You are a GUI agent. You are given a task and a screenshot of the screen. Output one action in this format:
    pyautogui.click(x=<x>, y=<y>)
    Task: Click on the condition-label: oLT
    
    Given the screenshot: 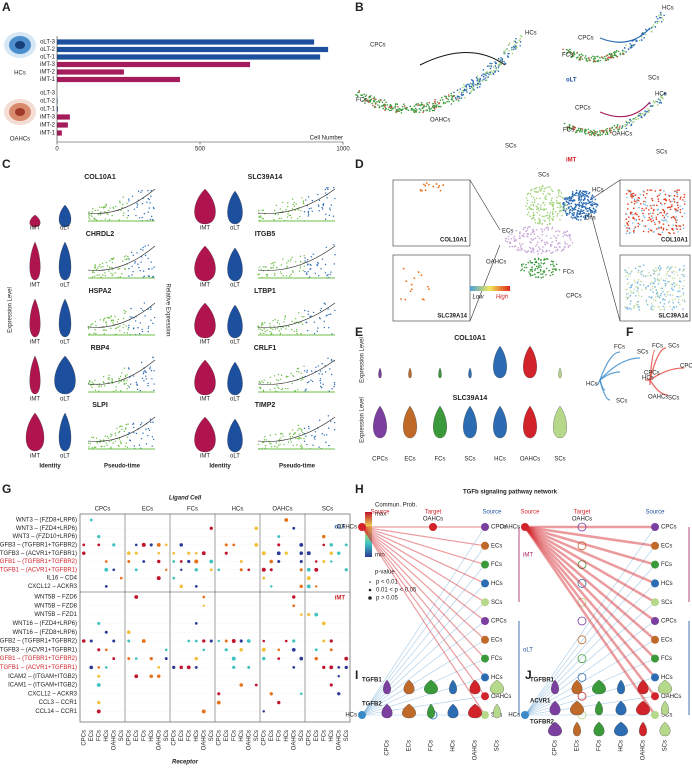 What is the action you would take?
    pyautogui.click(x=571, y=81)
    